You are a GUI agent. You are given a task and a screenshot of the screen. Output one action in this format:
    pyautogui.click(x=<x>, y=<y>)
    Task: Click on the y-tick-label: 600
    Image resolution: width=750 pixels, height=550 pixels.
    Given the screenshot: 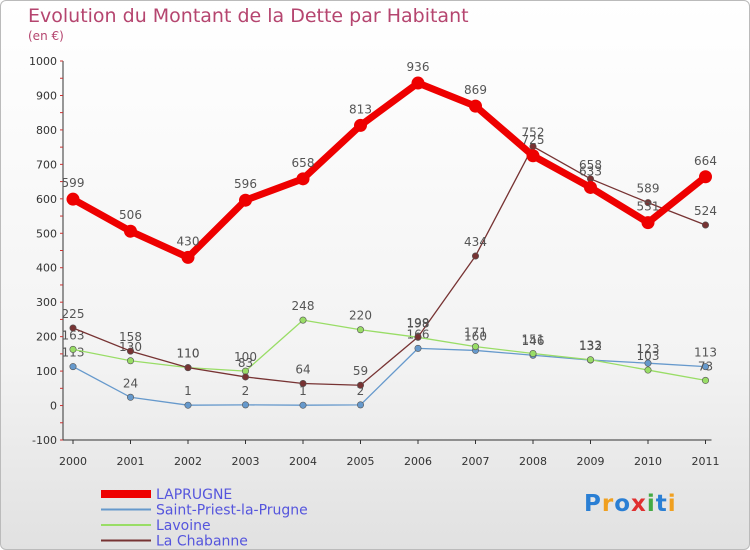 What is the action you would take?
    pyautogui.click(x=46, y=199)
    